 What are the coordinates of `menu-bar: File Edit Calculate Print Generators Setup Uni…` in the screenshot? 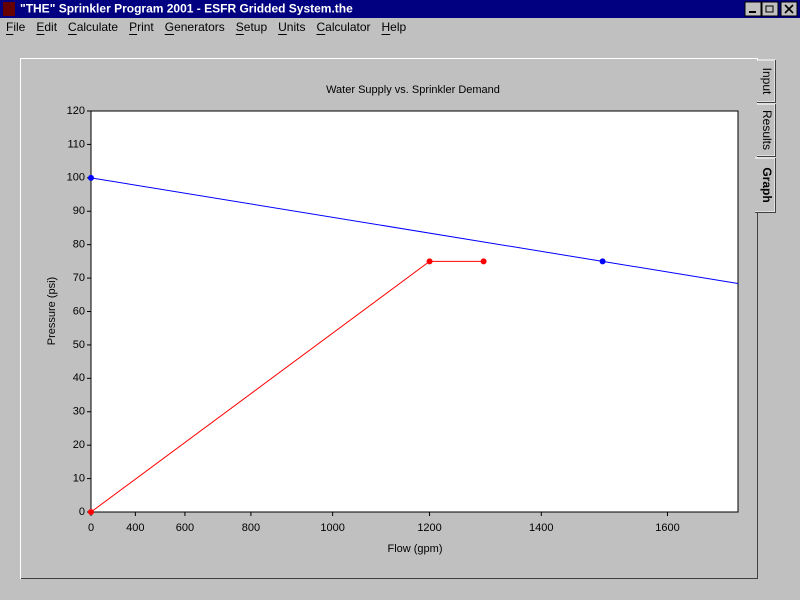 It's located at (206, 27).